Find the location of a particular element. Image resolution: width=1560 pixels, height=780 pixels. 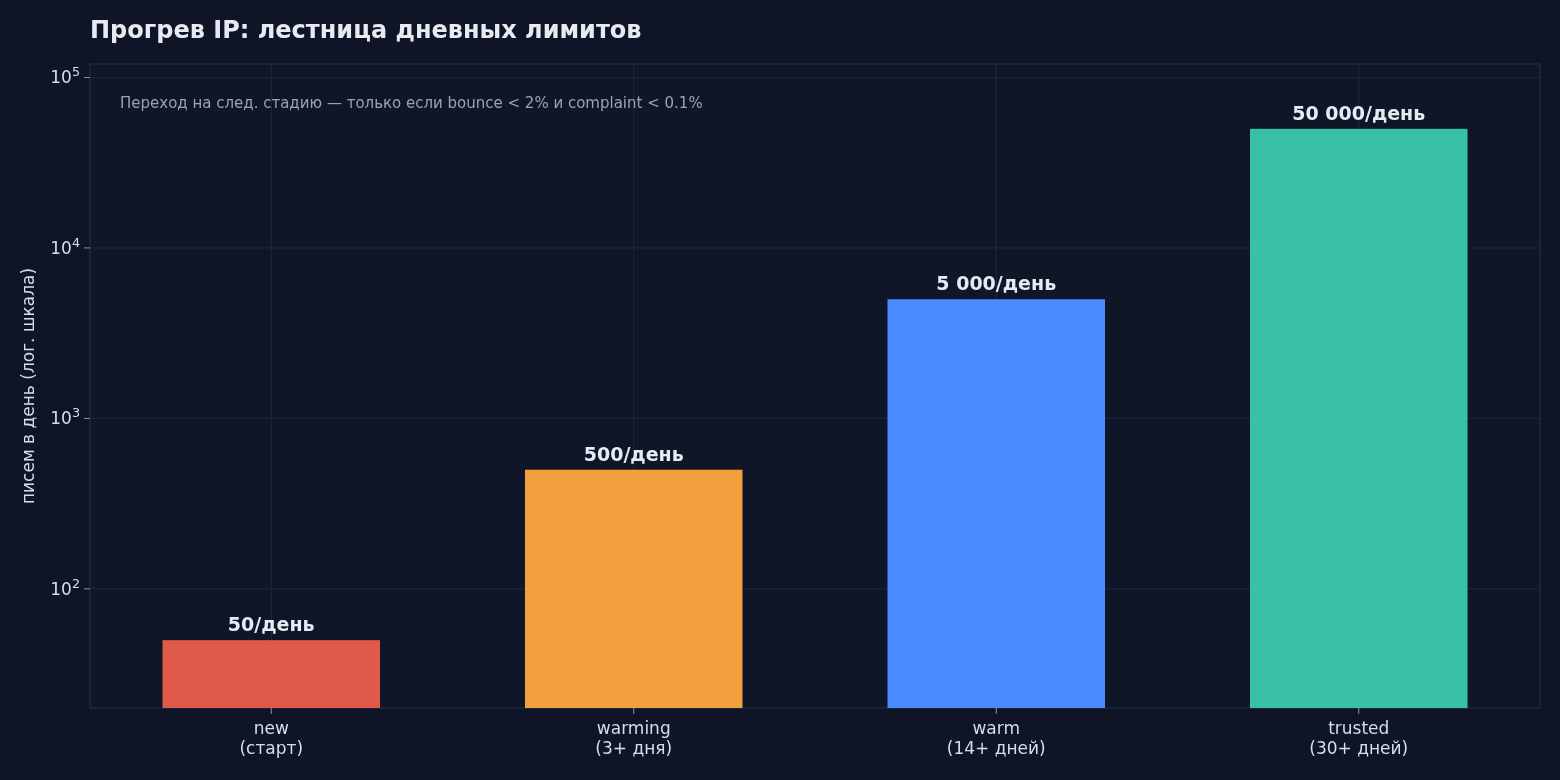

y-tick-label: 10$^{3}$ is located at coordinates (65, 416).